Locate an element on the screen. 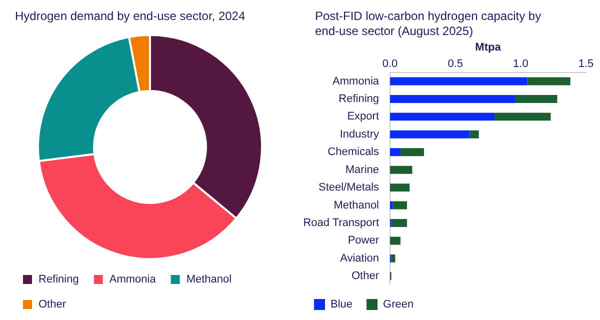  legend-label: Blue is located at coordinates (341, 304).